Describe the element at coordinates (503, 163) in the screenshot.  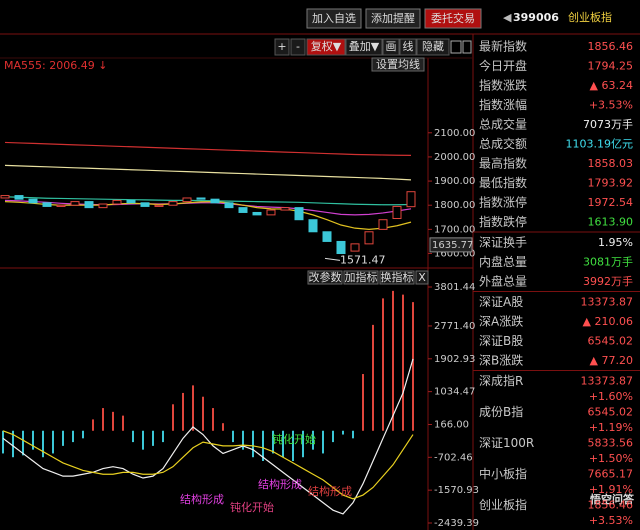
I see `row-label: 最高指数` at that location.